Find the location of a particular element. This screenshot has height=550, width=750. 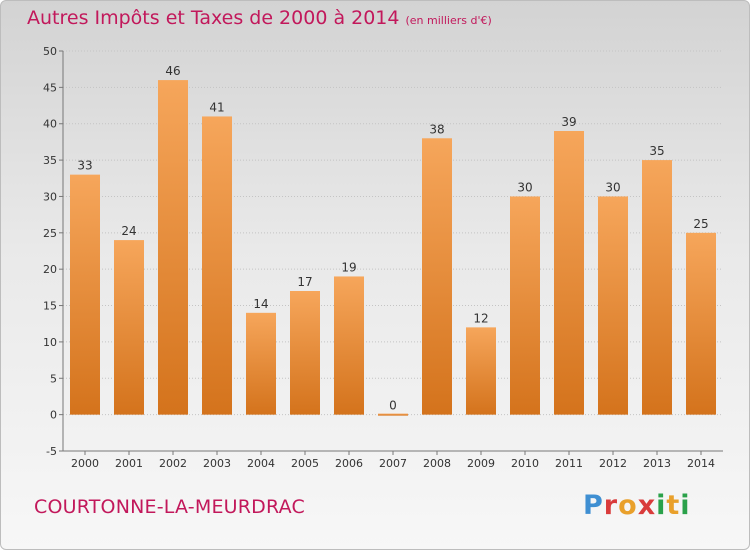

x-tick-label-2002: 2002 is located at coordinates (173, 463).